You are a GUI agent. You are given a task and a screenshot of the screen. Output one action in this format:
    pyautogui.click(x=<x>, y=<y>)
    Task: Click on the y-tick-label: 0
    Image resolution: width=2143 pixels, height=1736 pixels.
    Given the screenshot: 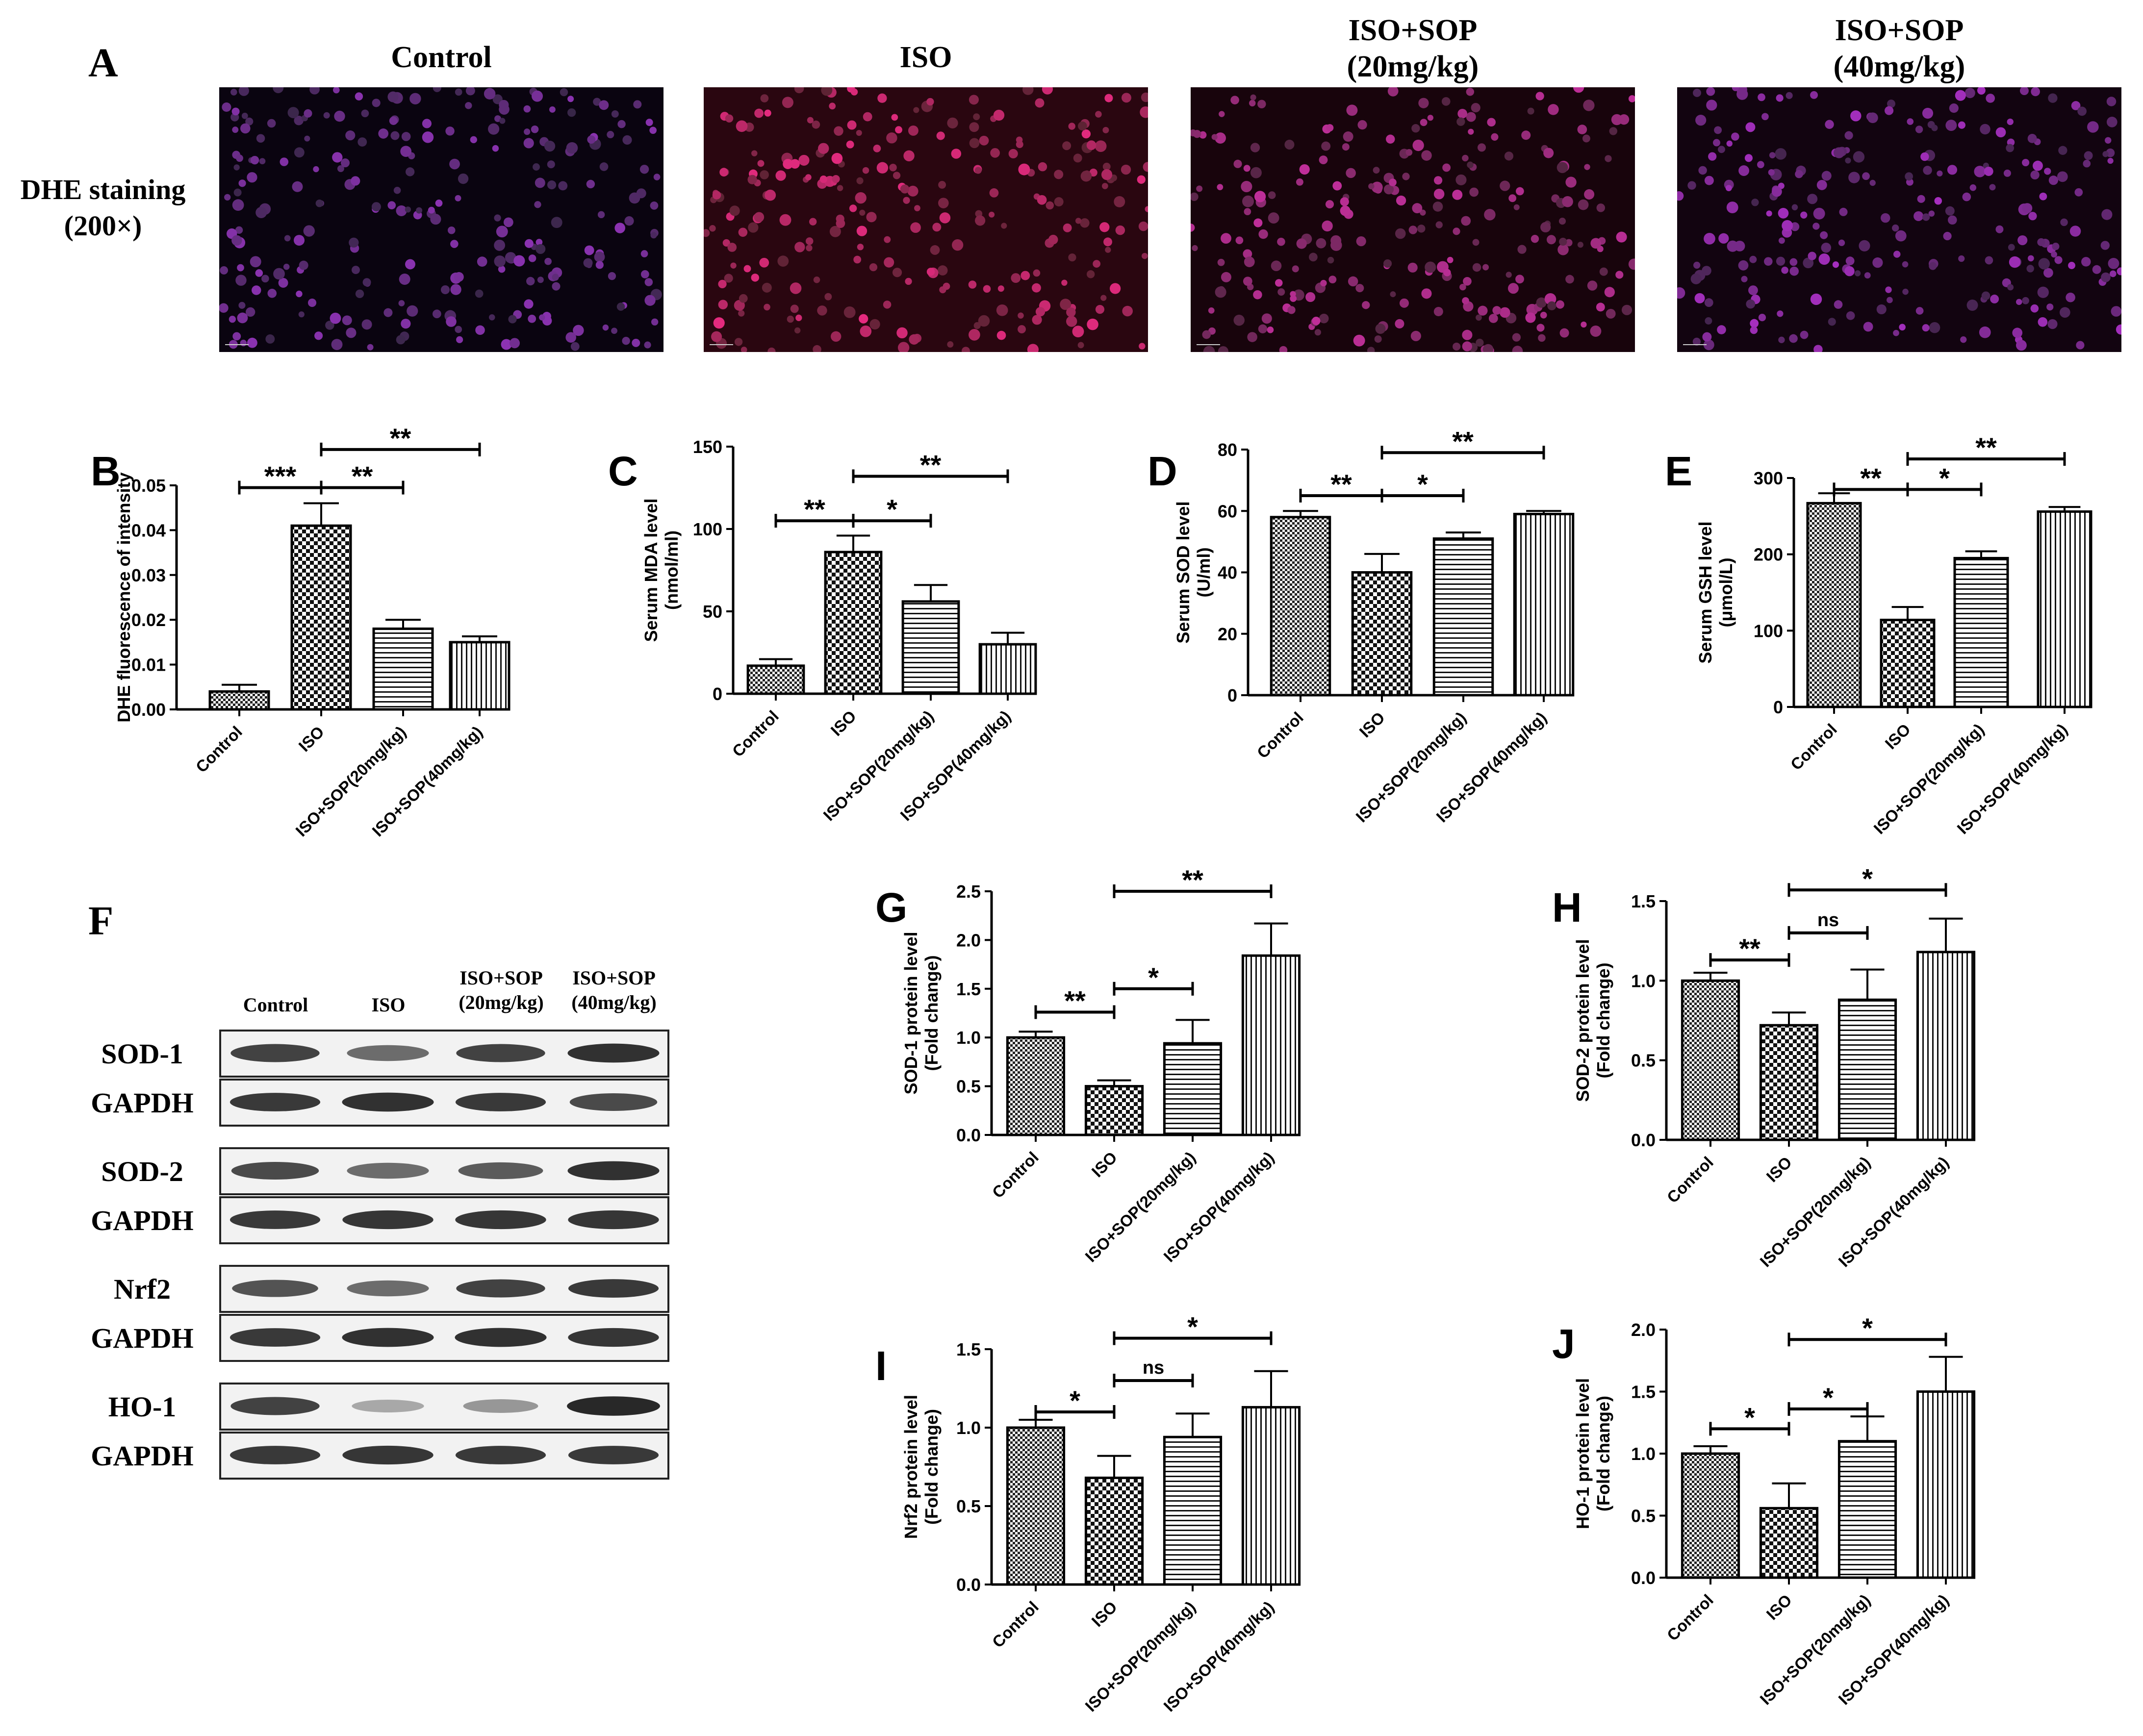 What is the action you would take?
    pyautogui.click(x=1778, y=707)
    